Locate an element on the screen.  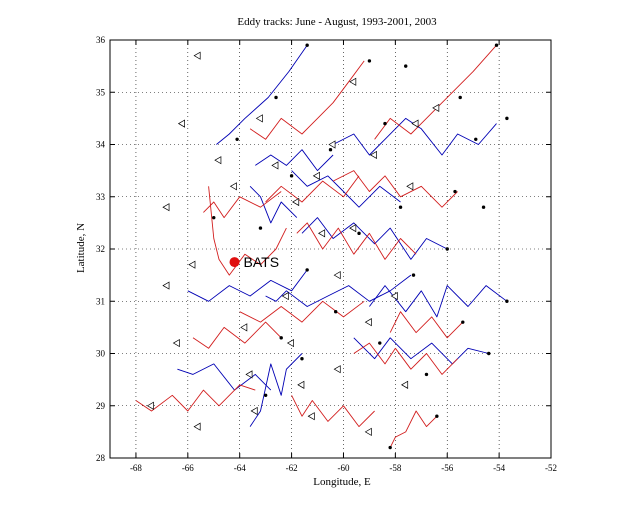
y-tick-label-3: 31 is located at coordinates (100, 301).